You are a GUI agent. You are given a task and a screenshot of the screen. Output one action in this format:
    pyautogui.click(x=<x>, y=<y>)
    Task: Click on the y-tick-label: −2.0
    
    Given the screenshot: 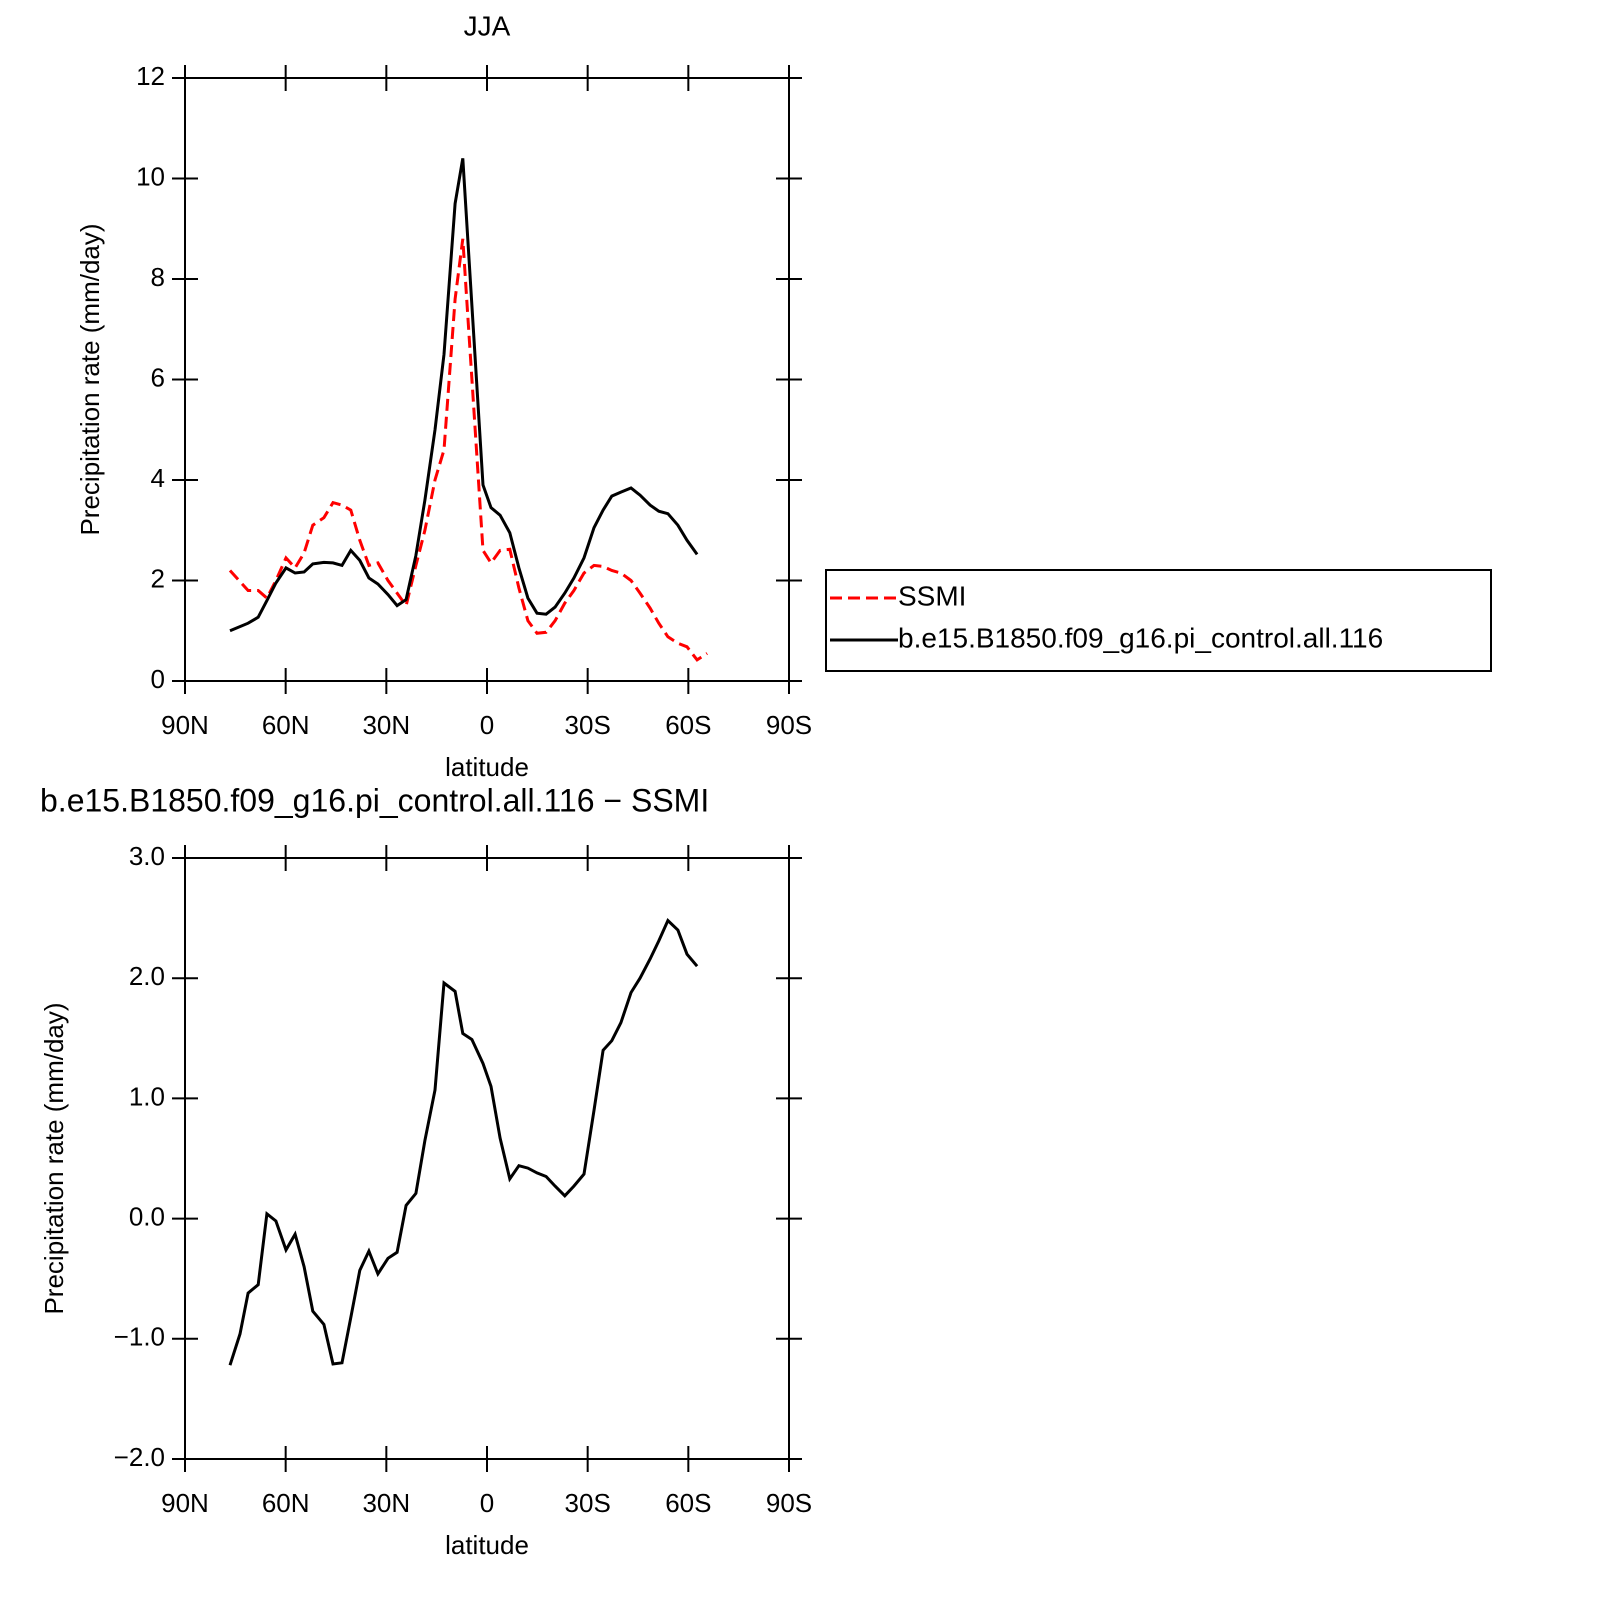 What is the action you would take?
    pyautogui.click(x=139, y=1457)
    